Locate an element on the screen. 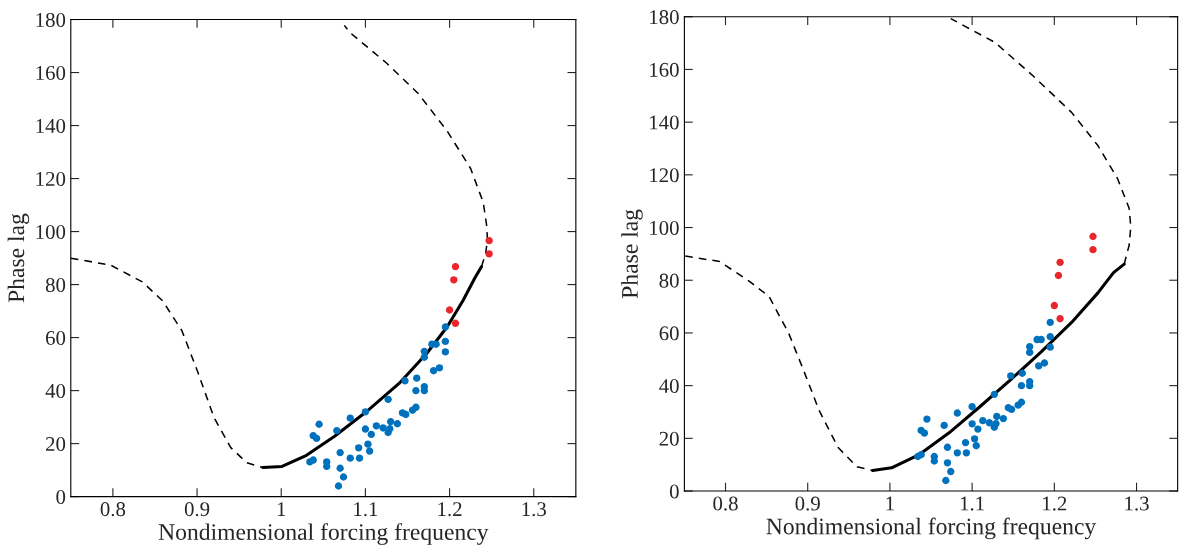 This screenshot has height=558, width=1180. y-tick-label: 0 is located at coordinates (674, 491).